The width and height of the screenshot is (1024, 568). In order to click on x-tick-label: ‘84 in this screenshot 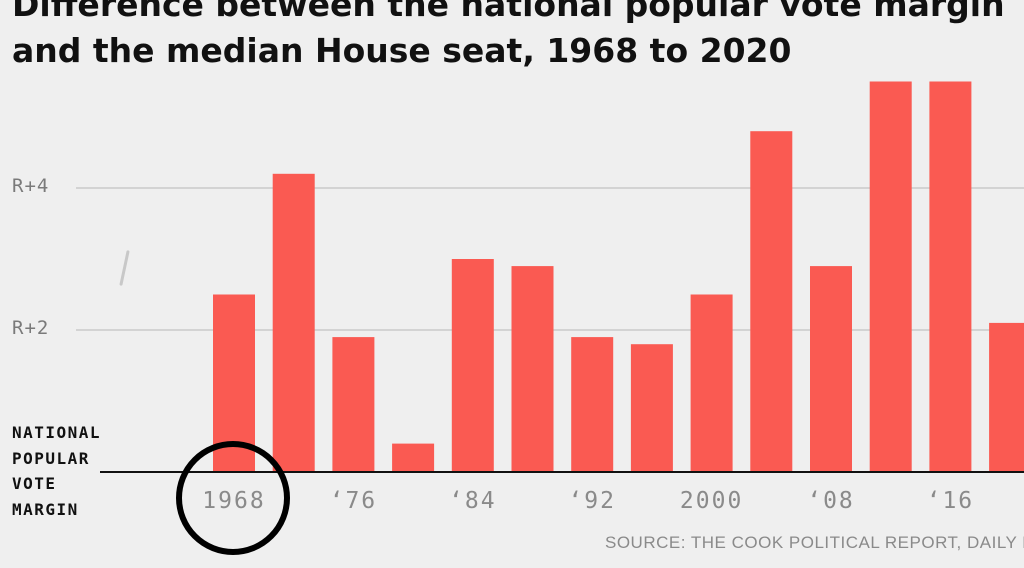, I will do `click(473, 501)`.